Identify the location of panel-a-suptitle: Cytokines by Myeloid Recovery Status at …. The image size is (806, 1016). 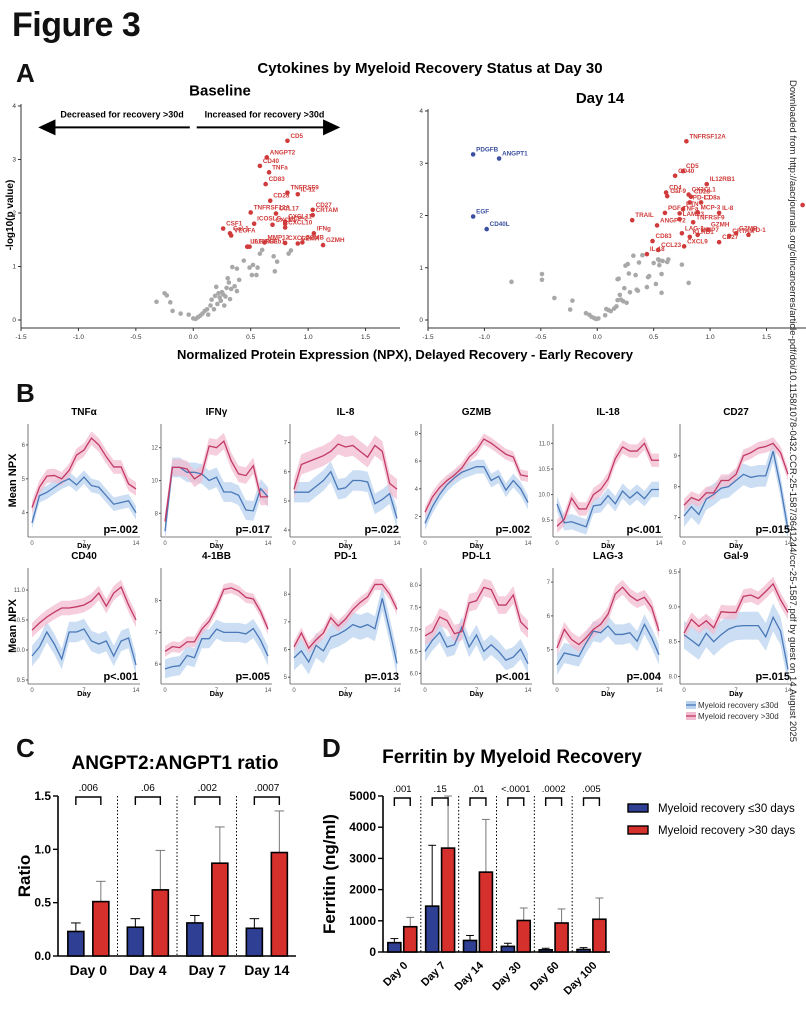
(429, 68).